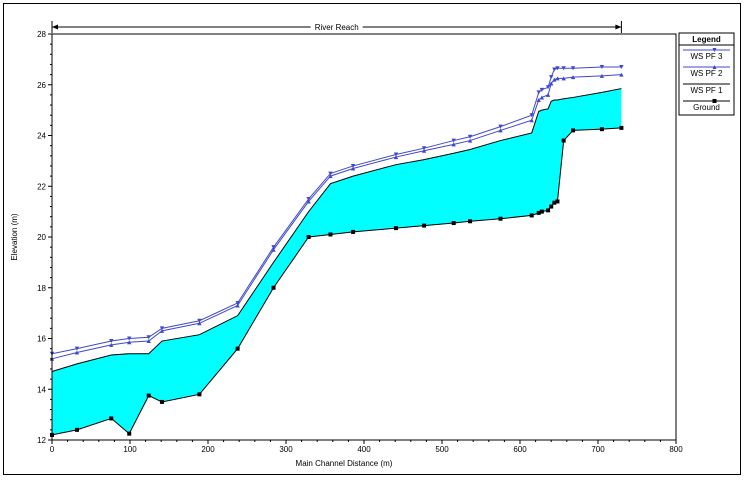  What do you see at coordinates (41, 85) in the screenshot?
I see `y-tick-label: 26` at bounding box center [41, 85].